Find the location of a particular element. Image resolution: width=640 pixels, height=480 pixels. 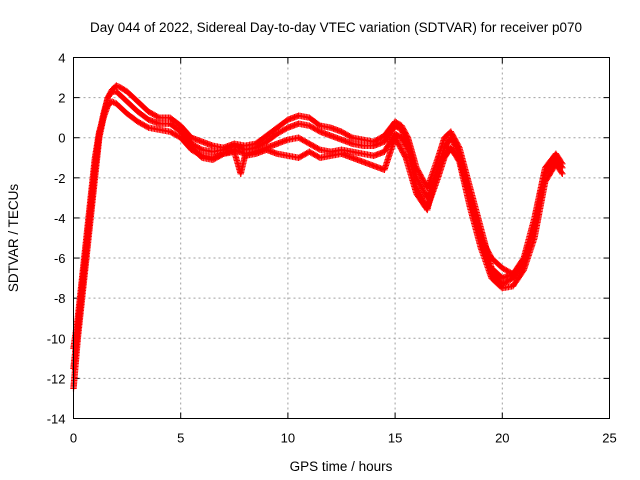

x-tick-label: 15 is located at coordinates (395, 438).